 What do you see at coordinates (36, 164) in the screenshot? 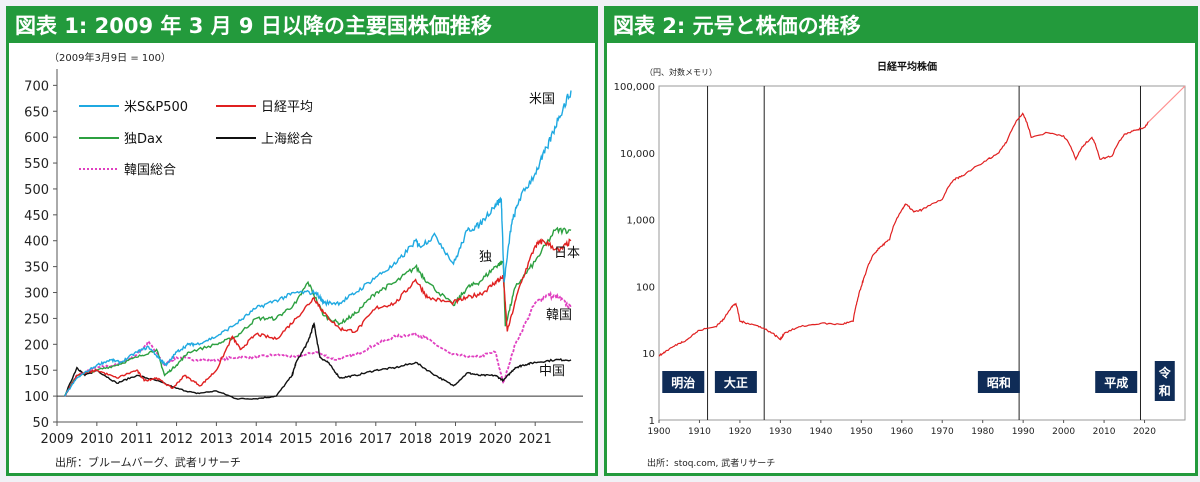
I see `y-tick-label: 550` at bounding box center [36, 164].